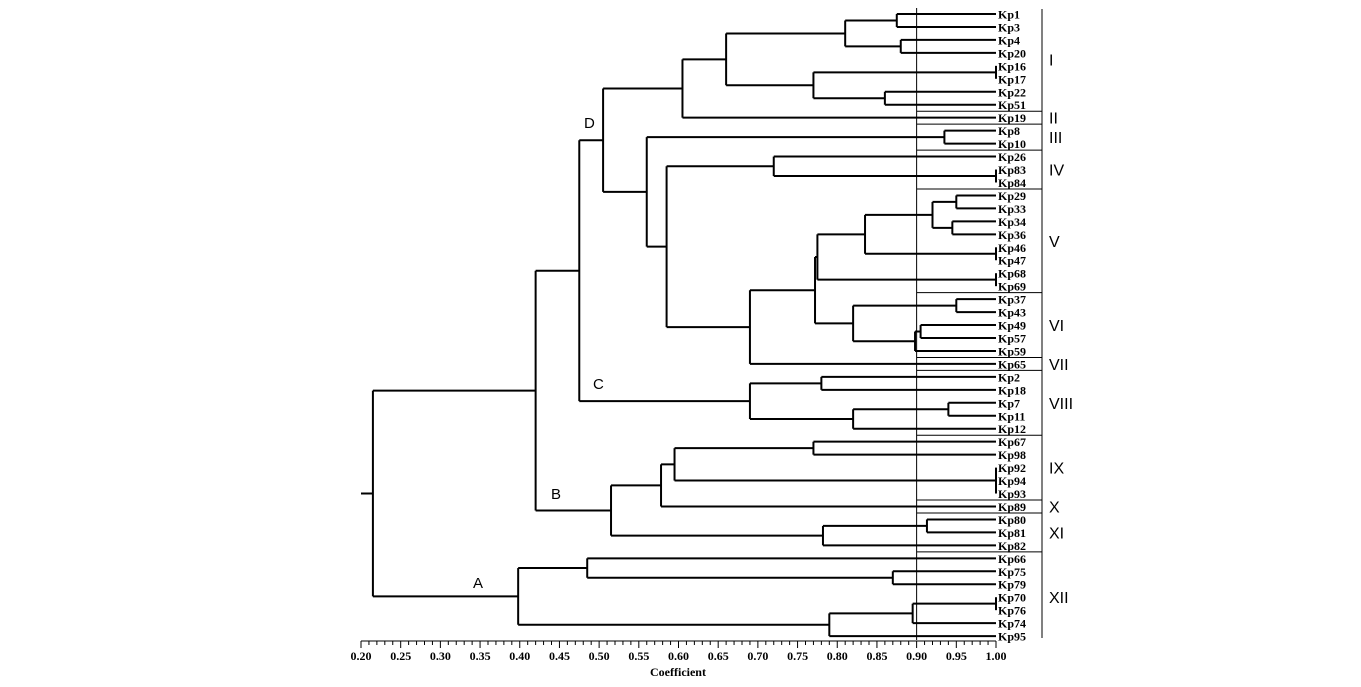  Describe the element at coordinates (1012, 105) in the screenshot. I see `leaf-label: Kp51` at that location.